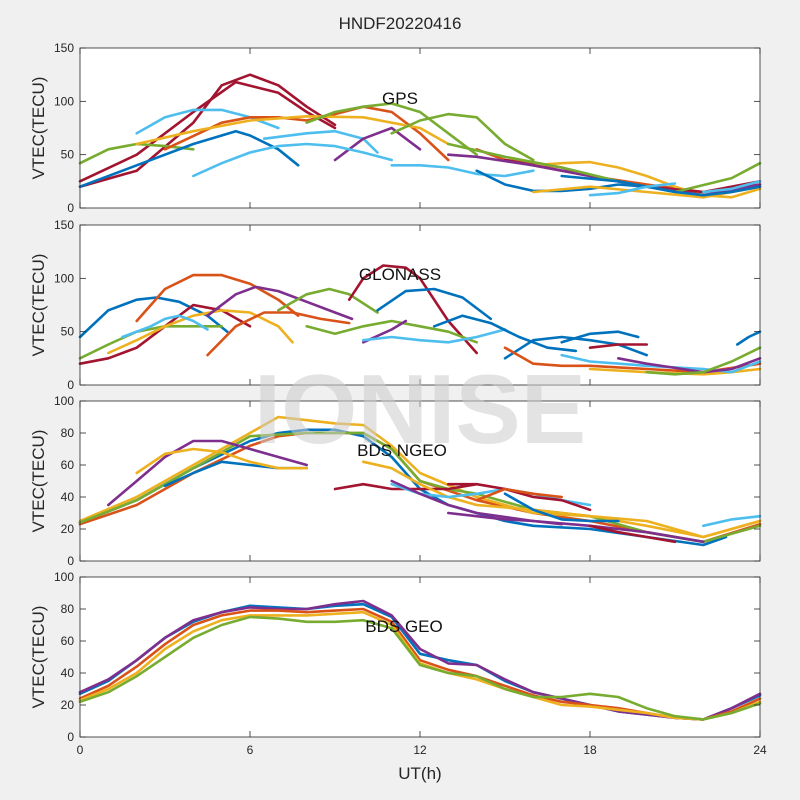 Image resolution: width=800 pixels, height=800 pixels. Describe the element at coordinates (80, 750) in the screenshot. I see `x-tick-label: 0` at that location.